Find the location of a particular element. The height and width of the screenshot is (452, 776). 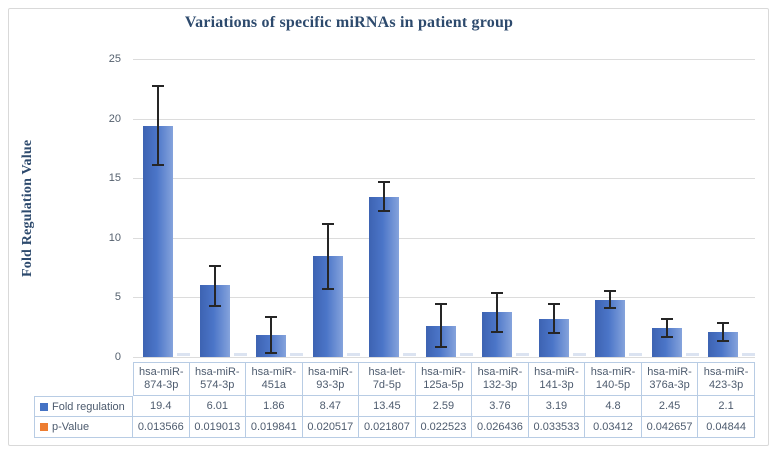

error-bar-hsa-miR-423-3p is located at coordinates (723, 332).